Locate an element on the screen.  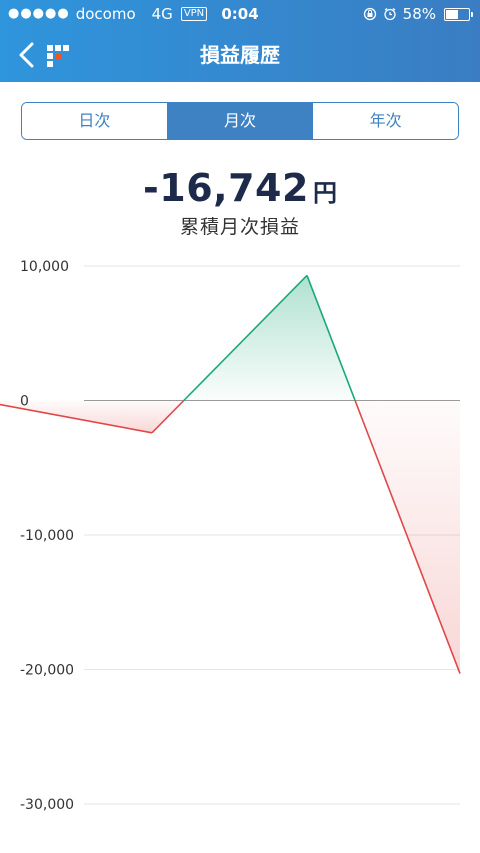
signal-icon: ●●●●● is located at coordinates (39, 13).